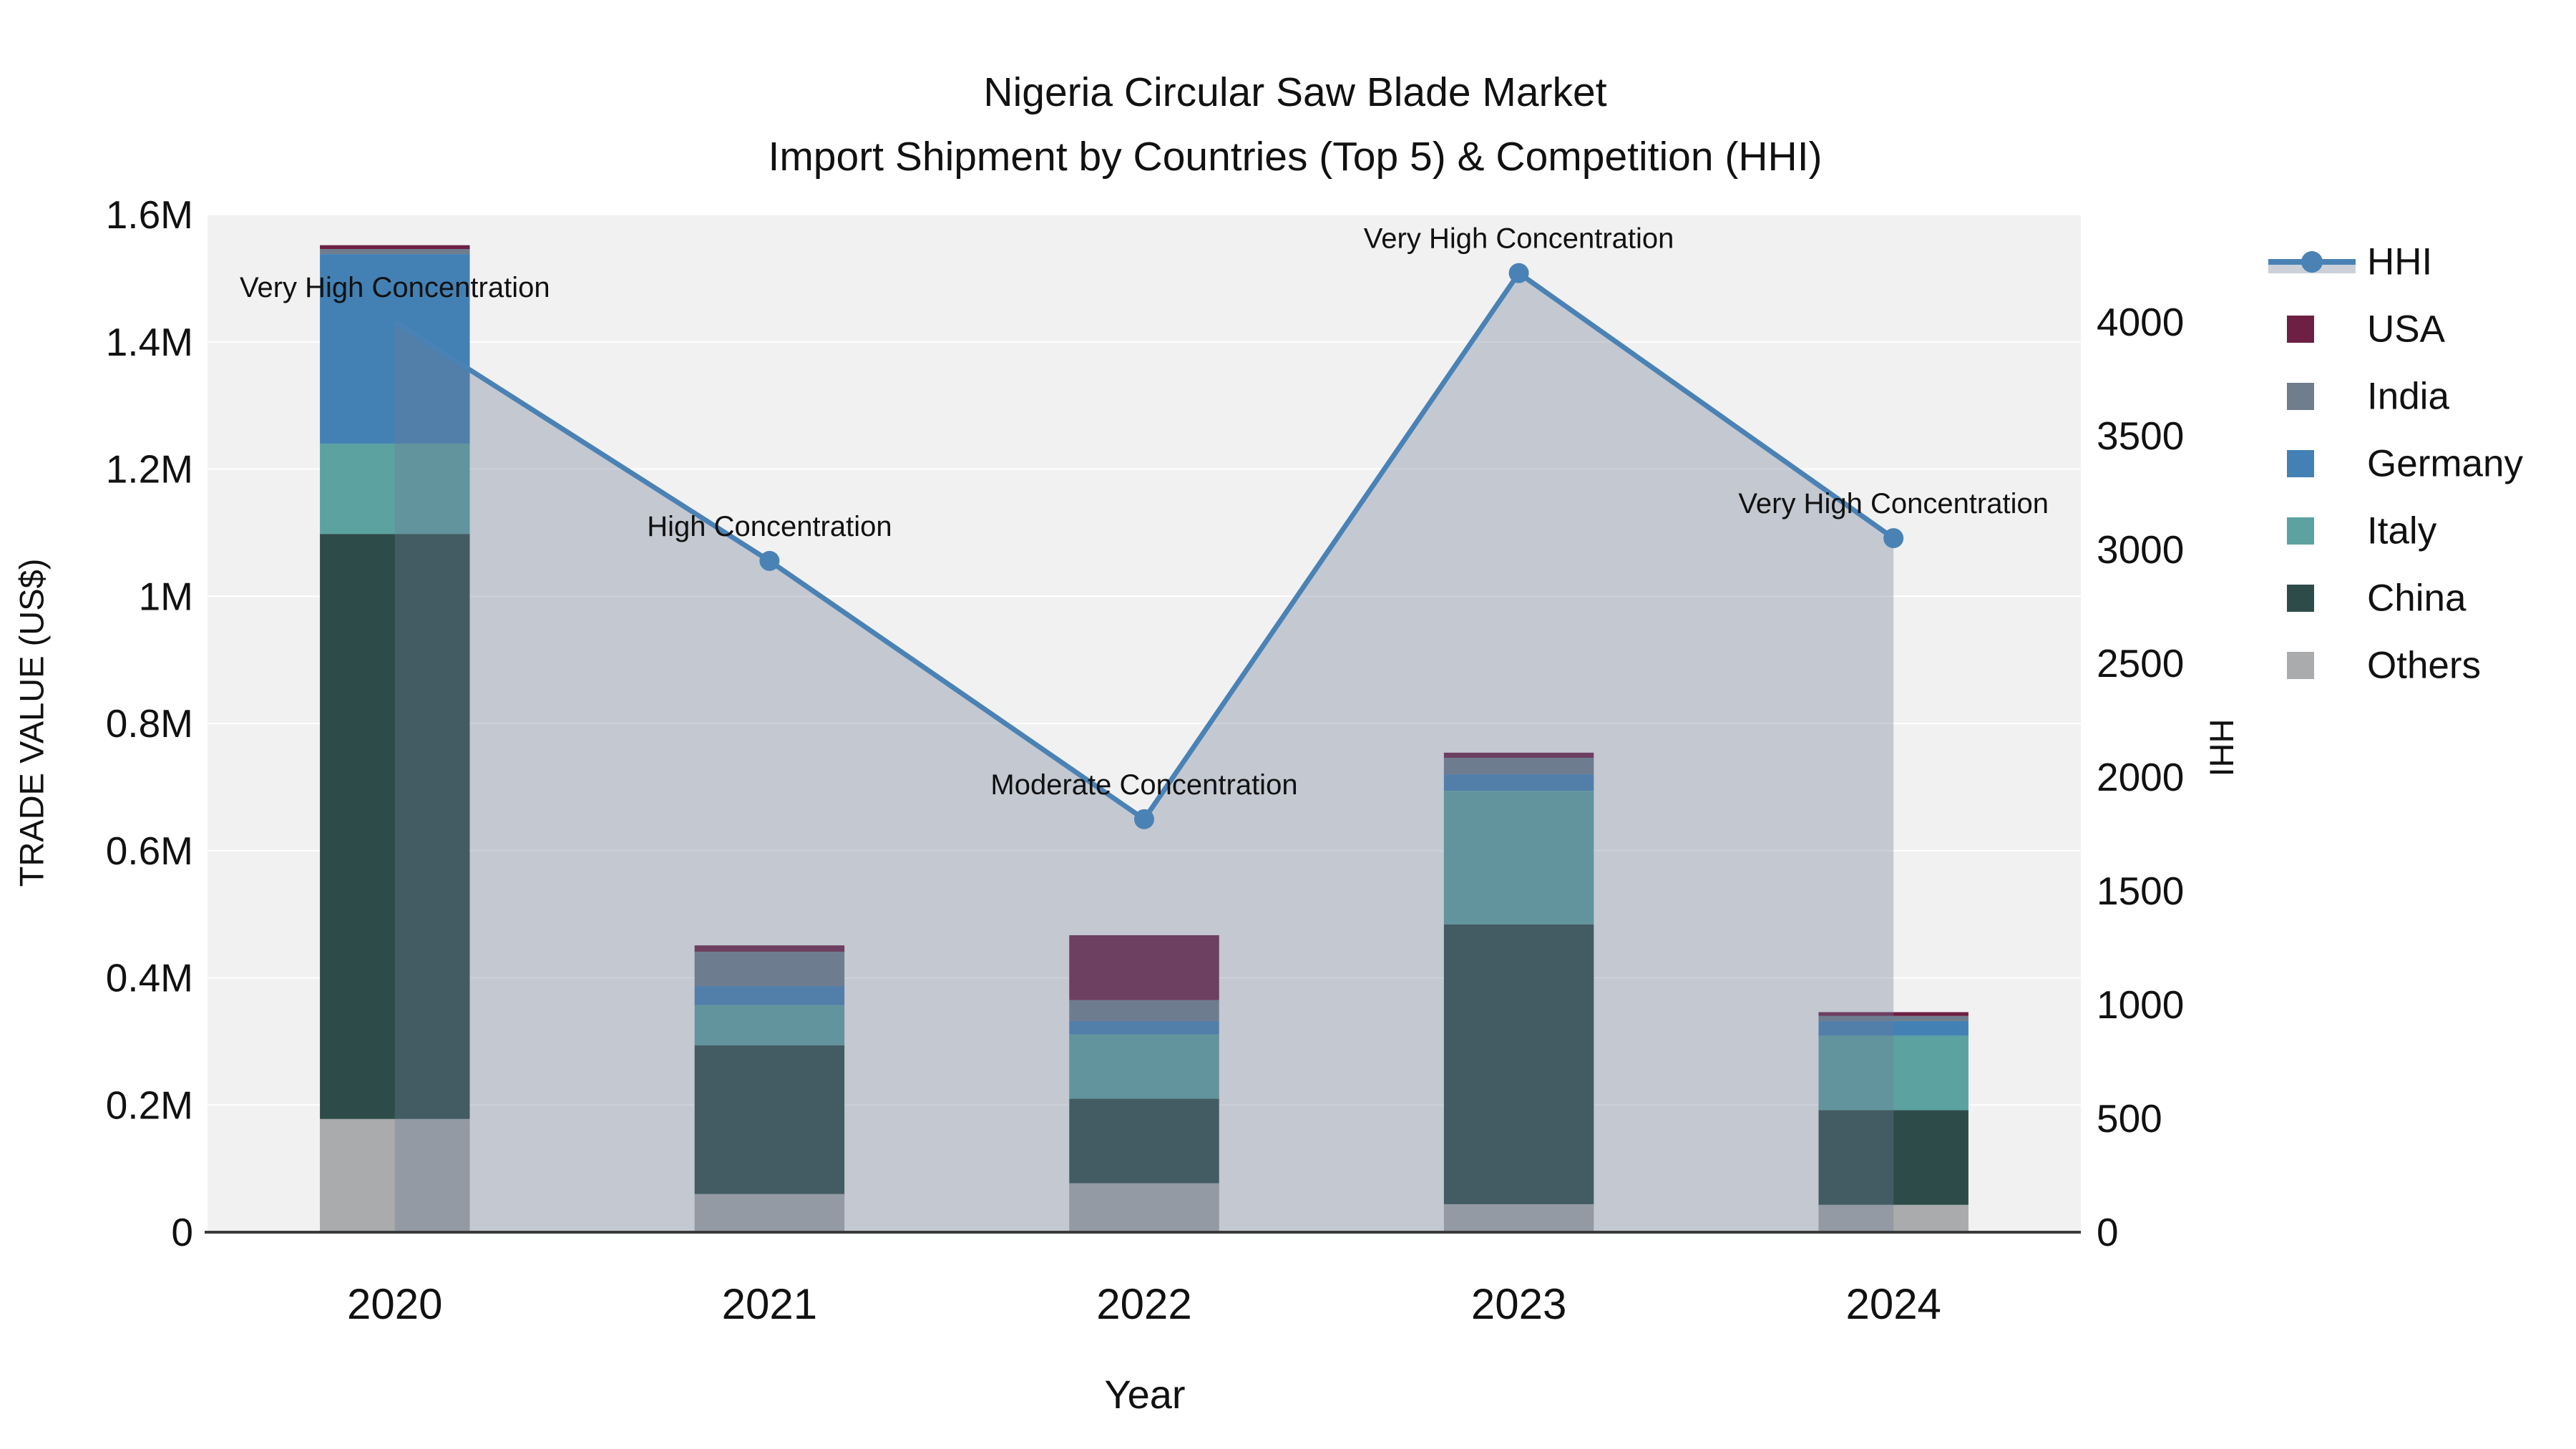 The image size is (2576, 1449). Describe the element at coordinates (769, 1025) in the screenshot. I see `bar-segment-italy-2021` at that location.